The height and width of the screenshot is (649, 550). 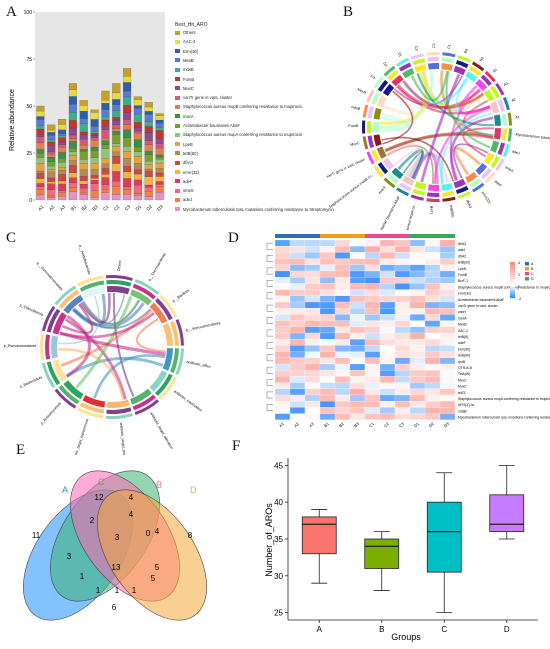 I want to click on group-legend-swatch, so click(x=527, y=279).